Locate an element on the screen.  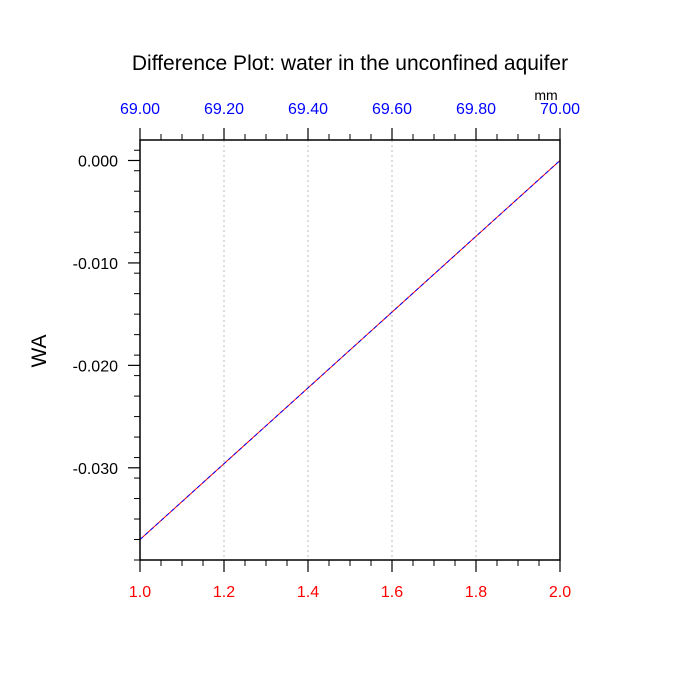
top-x-tick-label: 69.20 is located at coordinates (224, 109).